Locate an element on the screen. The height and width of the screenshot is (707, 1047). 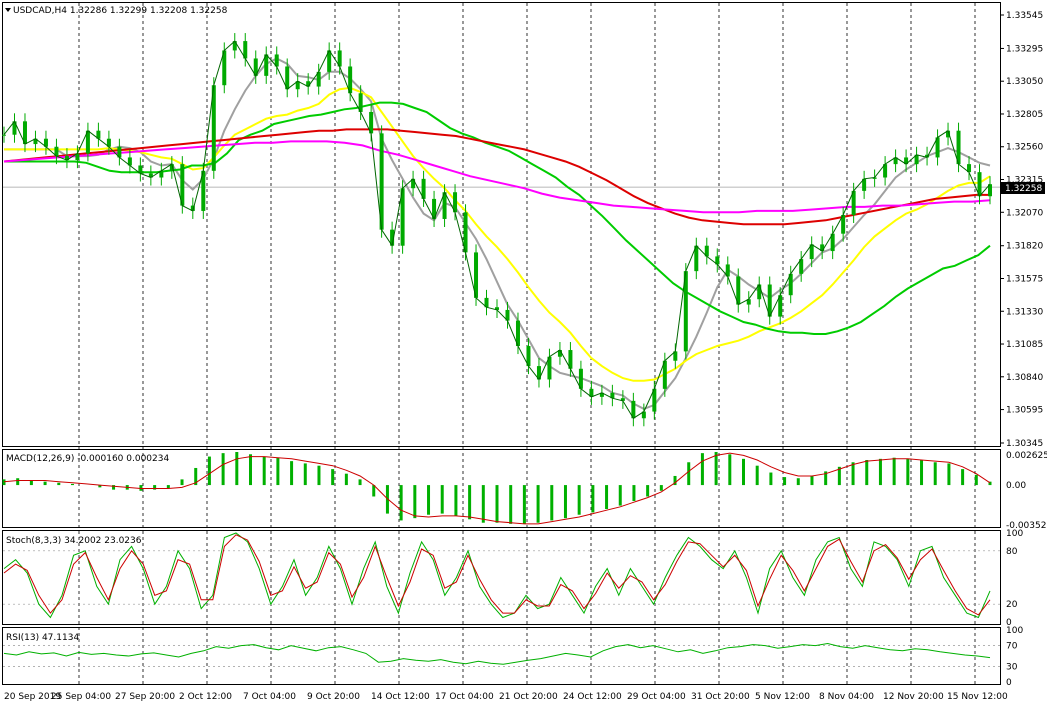
macd-y-tick-label: -0.00352 is located at coordinates (1026, 526).